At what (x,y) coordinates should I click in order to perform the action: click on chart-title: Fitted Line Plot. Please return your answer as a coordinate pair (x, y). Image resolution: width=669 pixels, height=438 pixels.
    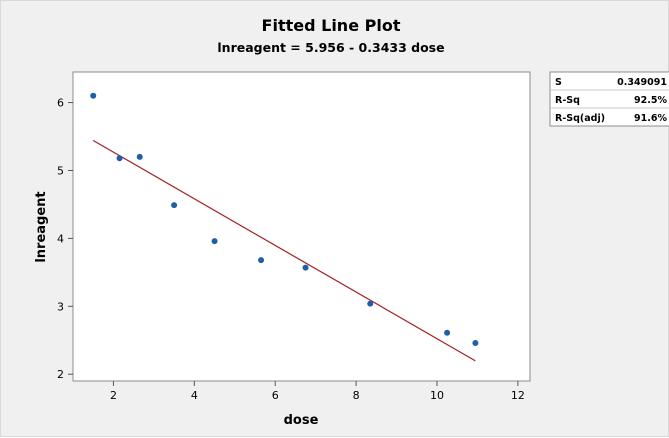
    Looking at the image, I should click on (331, 25).